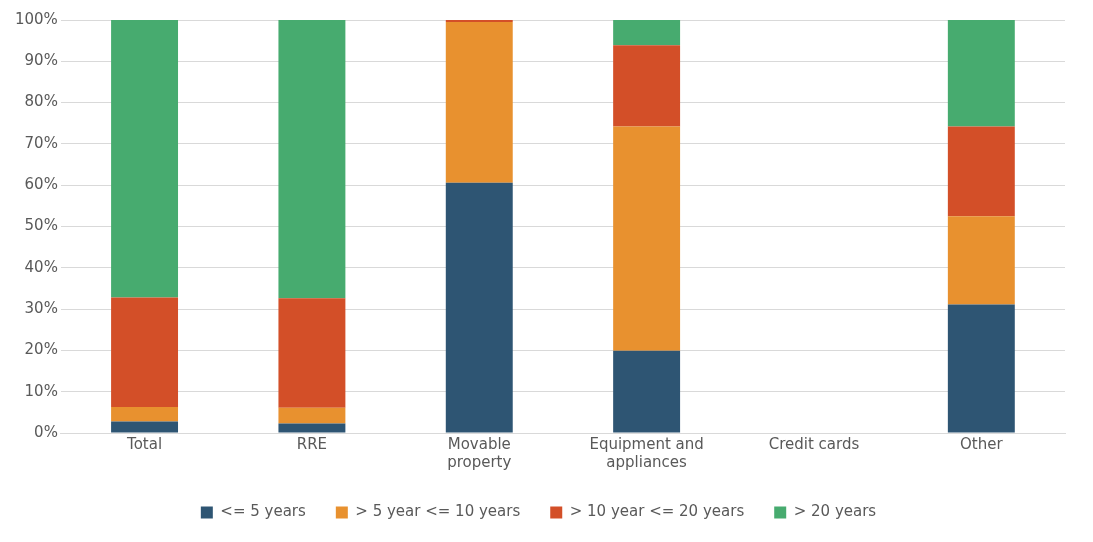 The image size is (1093, 542). Describe the element at coordinates (46, 431) in the screenshot. I see `y-tick-label: 0%` at that location.